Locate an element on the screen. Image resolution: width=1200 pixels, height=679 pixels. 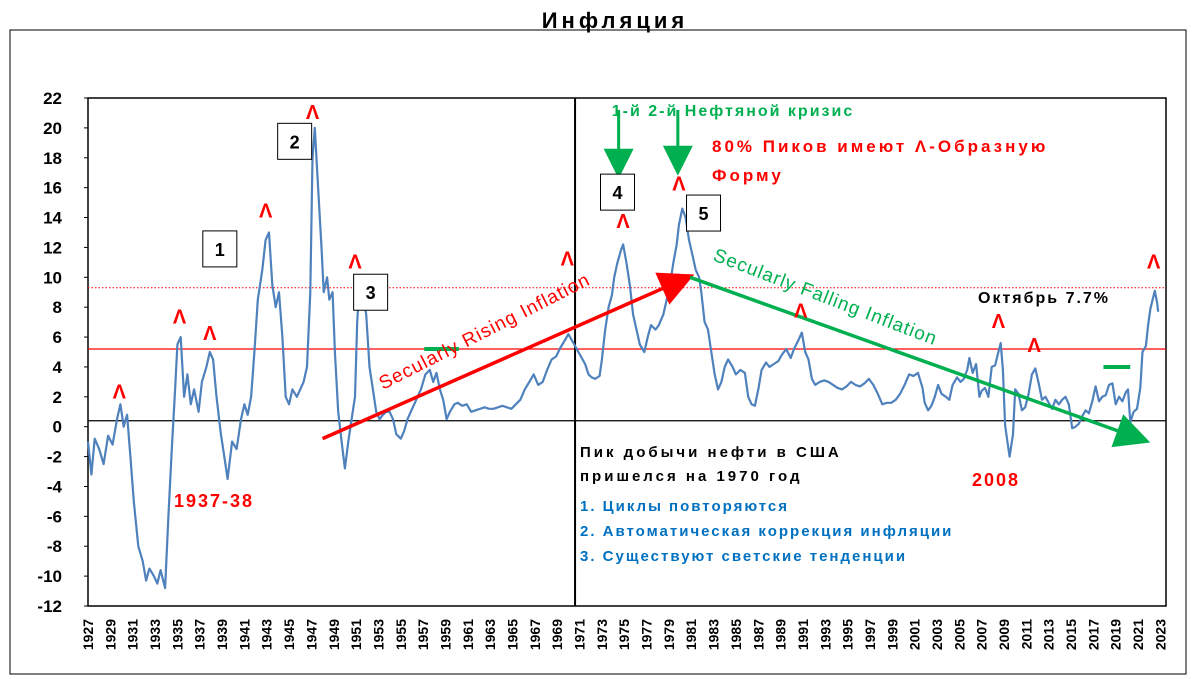
y-tick-label: -8 is located at coordinates (54, 546).